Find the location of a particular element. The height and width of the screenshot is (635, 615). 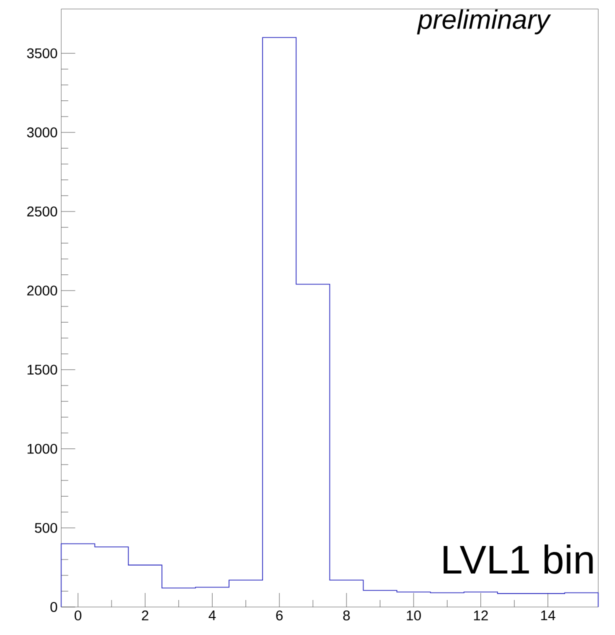

x-tick-label: 0 is located at coordinates (78, 615).